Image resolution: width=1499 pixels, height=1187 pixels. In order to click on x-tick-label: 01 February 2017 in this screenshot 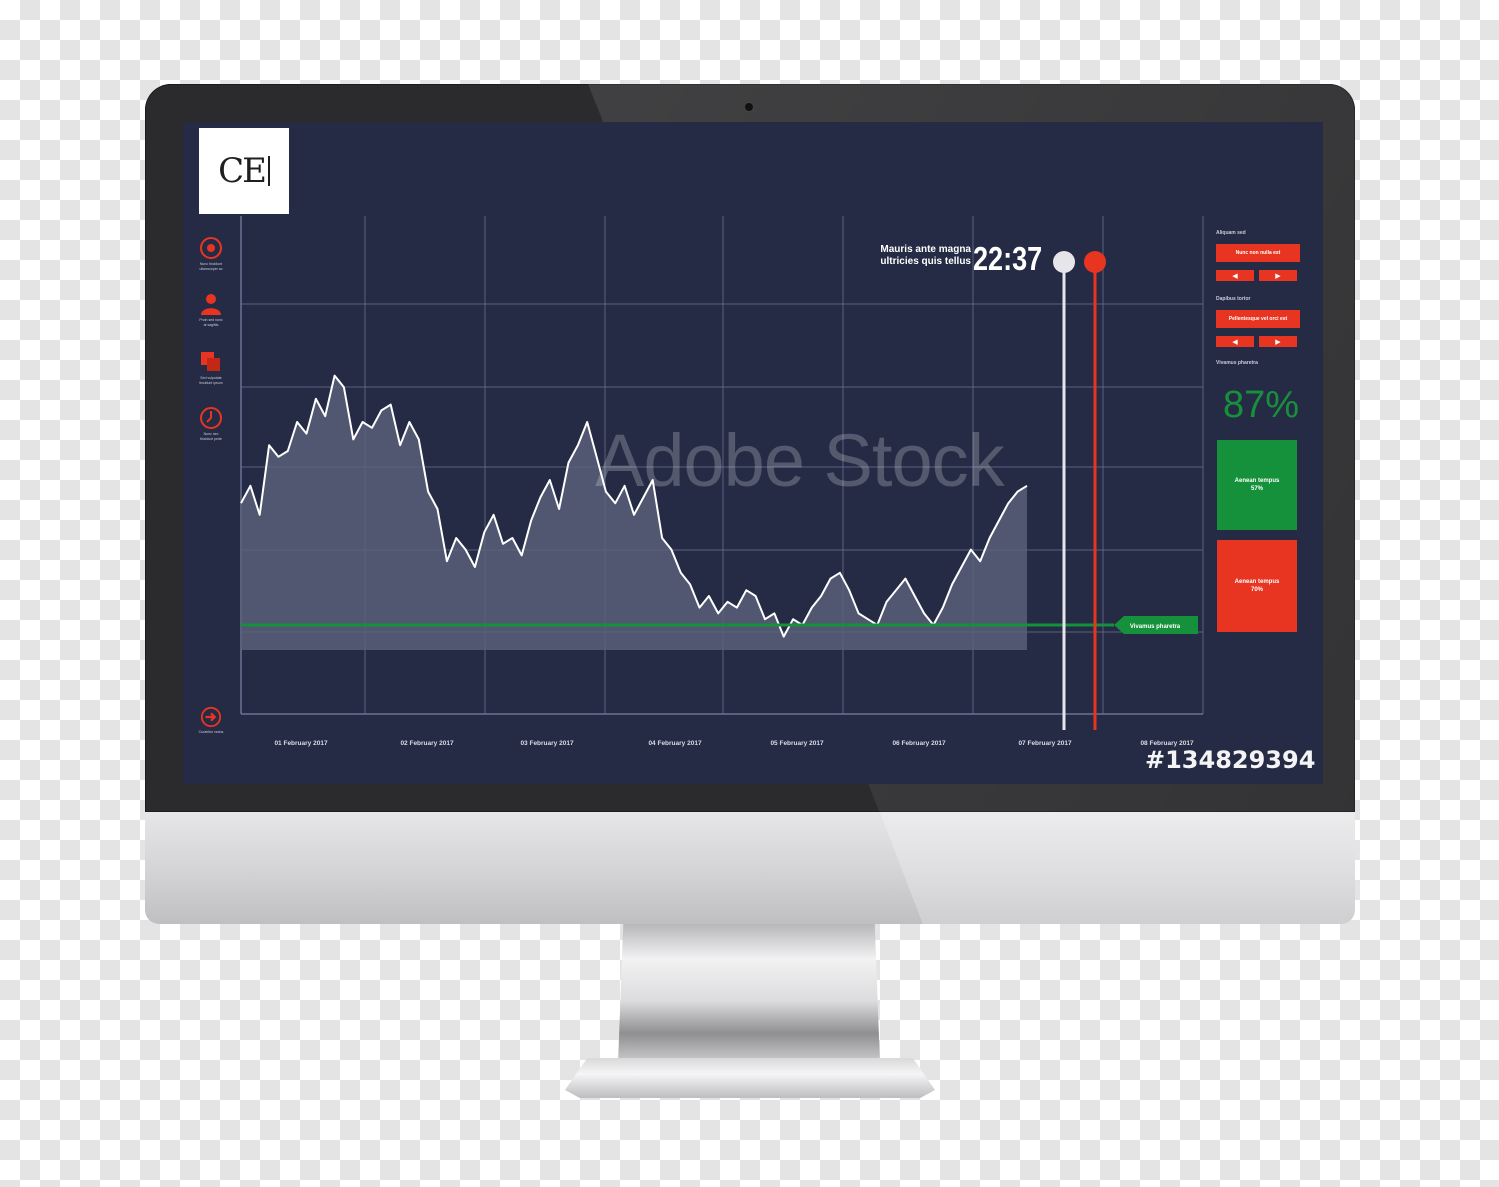, I will do `click(301, 743)`.